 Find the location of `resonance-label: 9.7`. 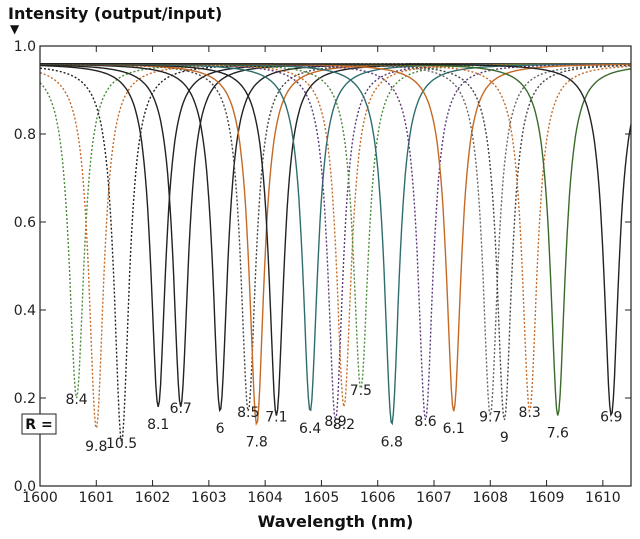

resonance-label: 9.7 is located at coordinates (490, 418).